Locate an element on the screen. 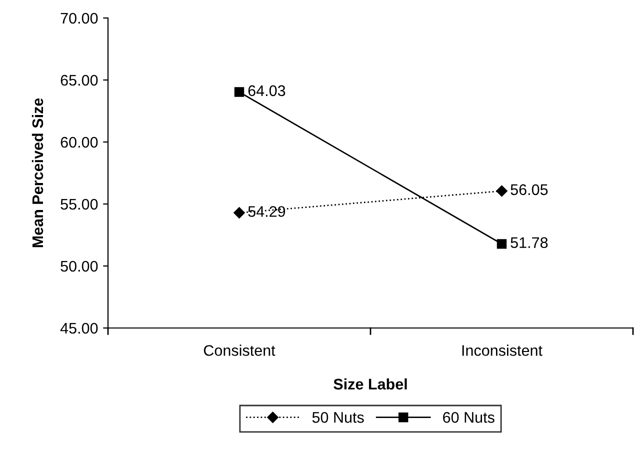  y-tick-label: 70.00 is located at coordinates (79, 18).